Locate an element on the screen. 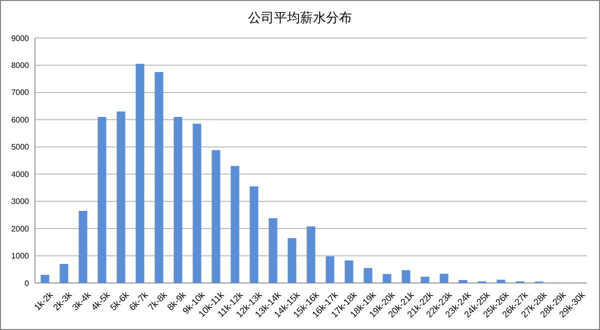 This screenshot has width=600, height=330. y-tick-label: 9000 is located at coordinates (20, 38).